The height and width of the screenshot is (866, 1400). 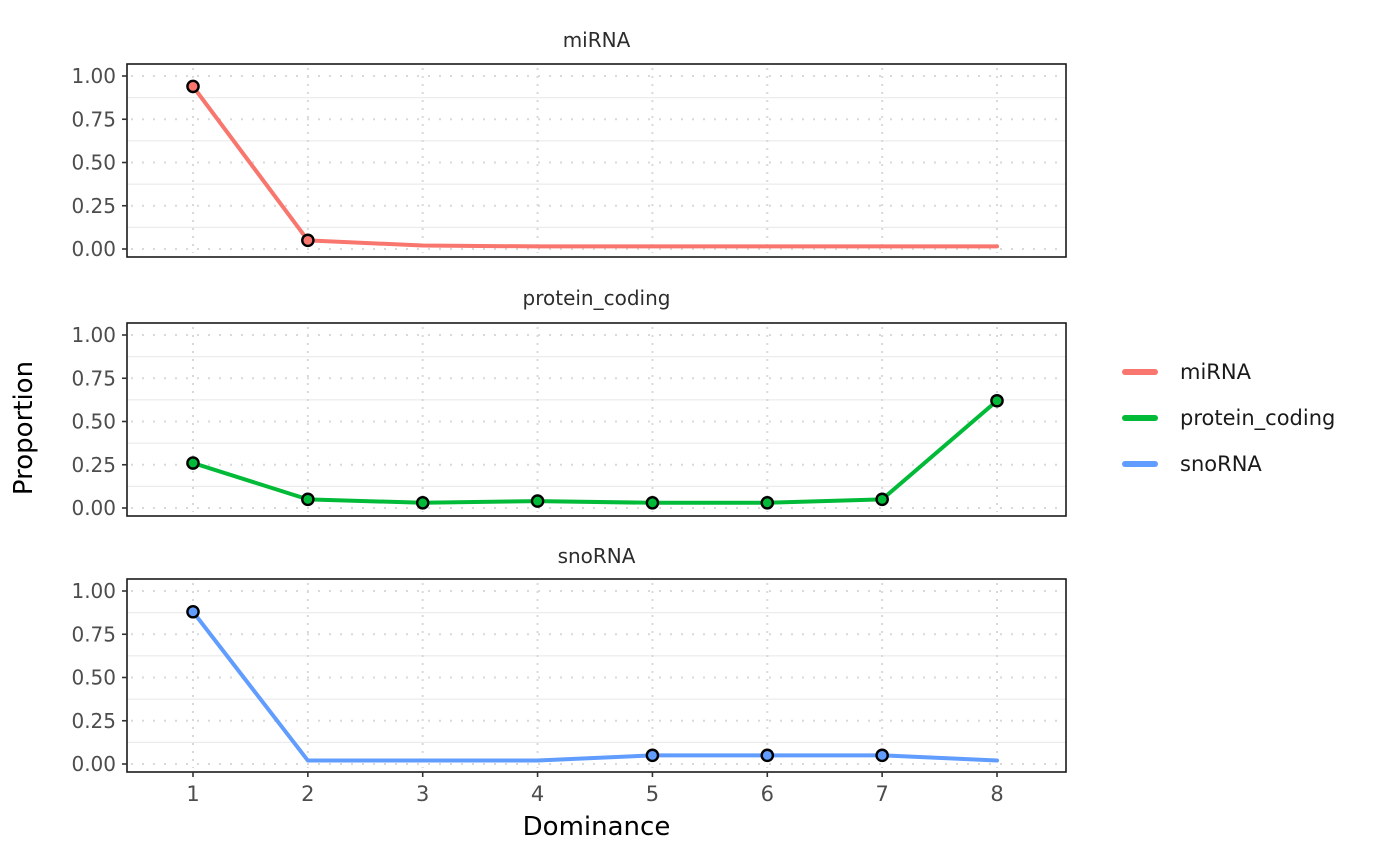 I want to click on data-point-protein_coding-x2, so click(x=308, y=499).